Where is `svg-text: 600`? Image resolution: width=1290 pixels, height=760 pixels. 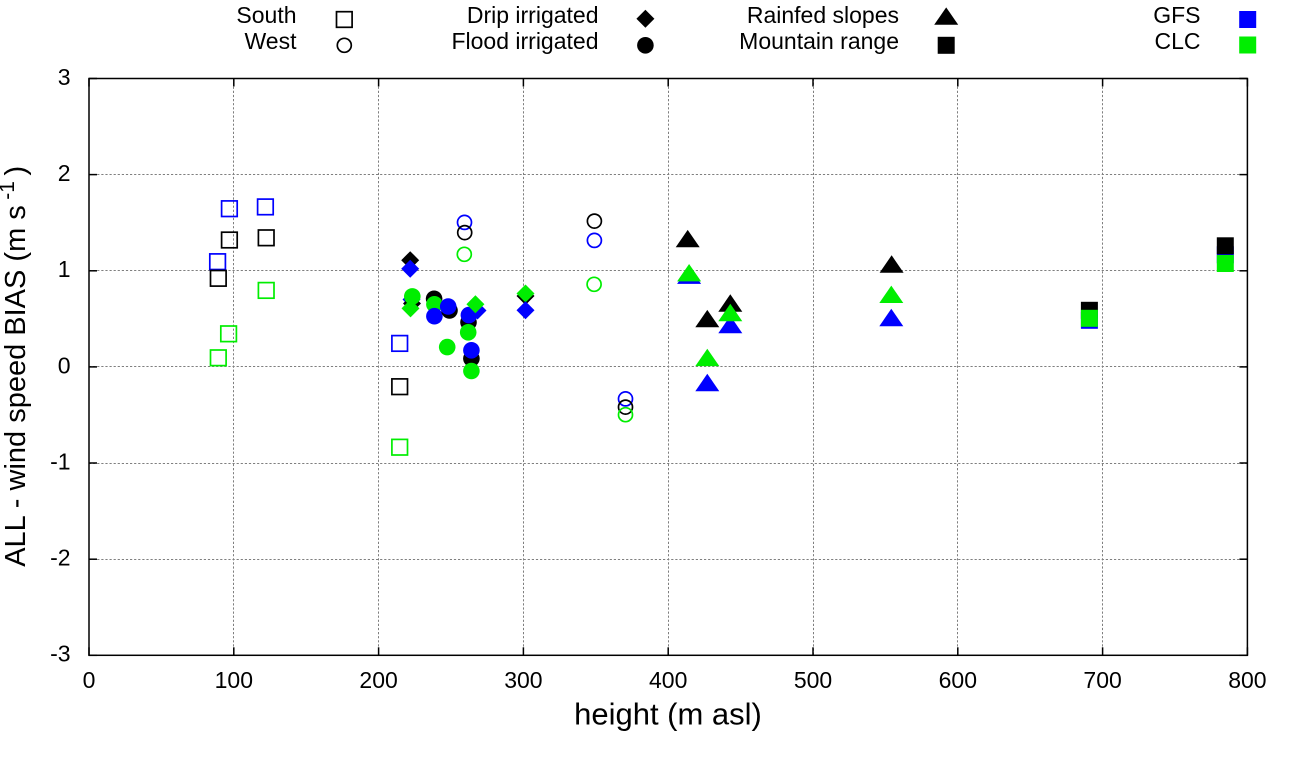
svg-text: 600 is located at coordinates (958, 680).